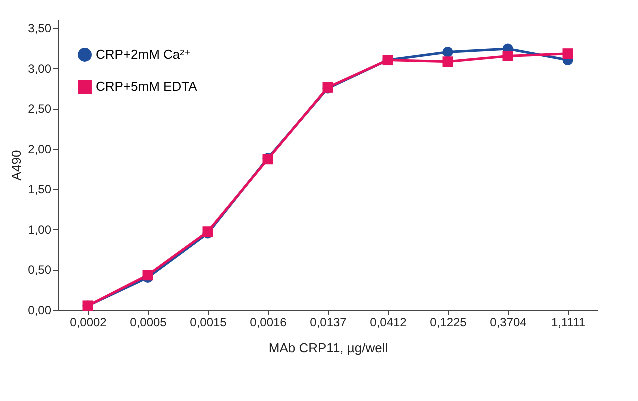 The width and height of the screenshot is (638, 401). What do you see at coordinates (40, 270) in the screenshot?
I see `y-tick-label: 0,50` at bounding box center [40, 270].